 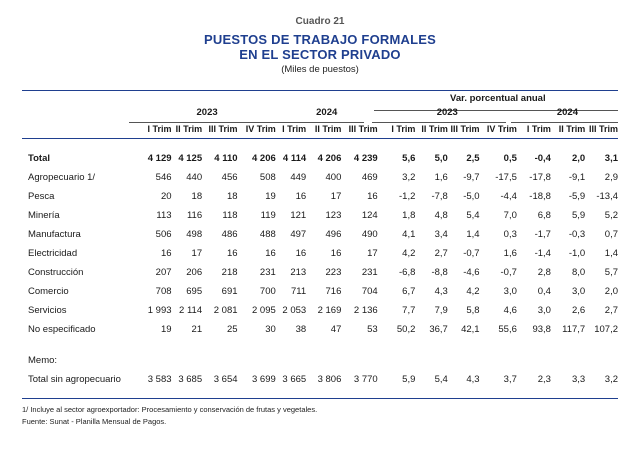 I want to click on table-cell: -0,3, so click(x=577, y=234).